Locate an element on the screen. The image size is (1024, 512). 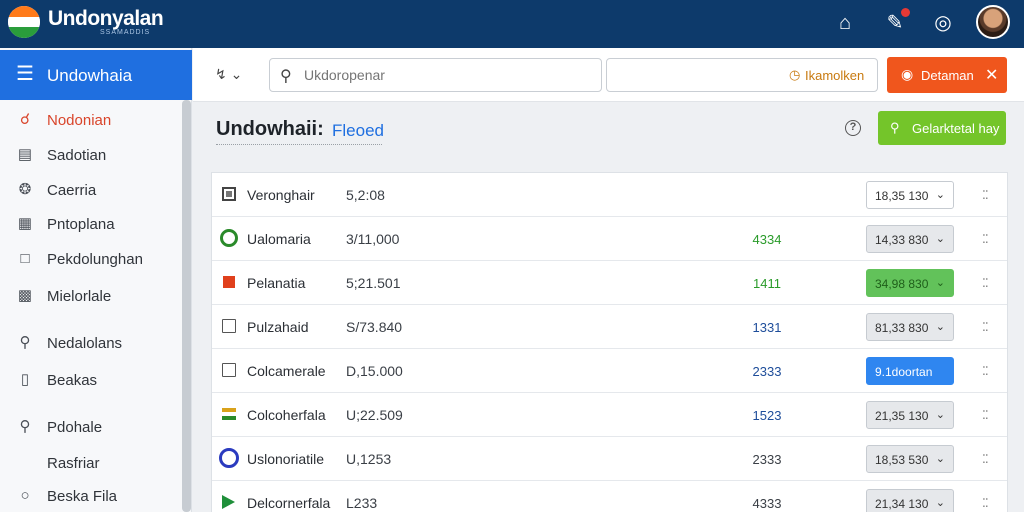
table-row: Delcornerfala L233 4333 21,34 130 ⌄ ⁚⁚ is located at coordinates (609, 496).